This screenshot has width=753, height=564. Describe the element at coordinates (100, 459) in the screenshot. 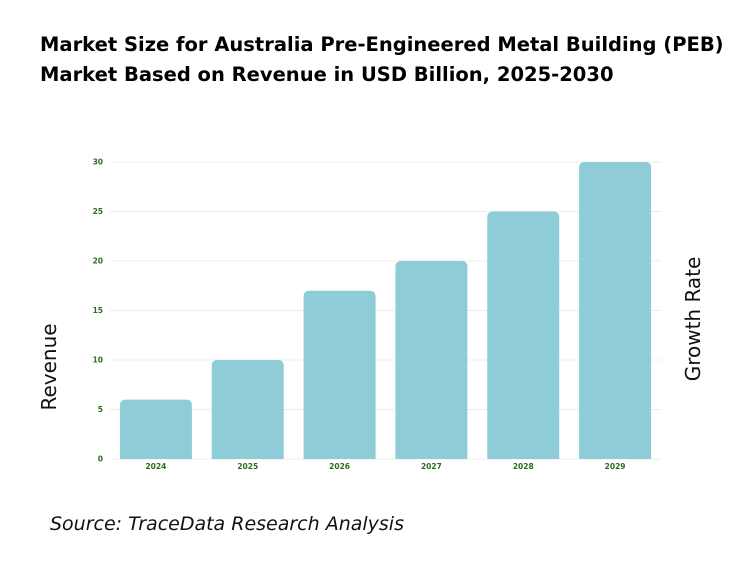

I see `y-tick-label-0: 0` at that location.